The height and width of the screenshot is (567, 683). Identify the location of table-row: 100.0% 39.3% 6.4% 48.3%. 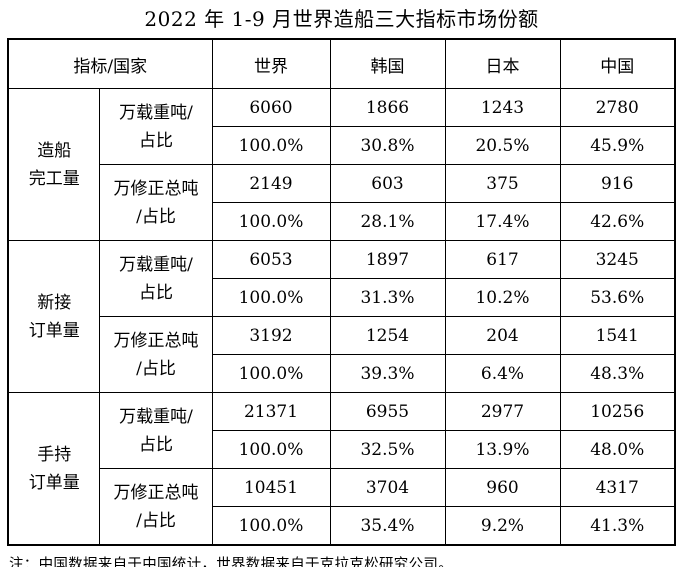
(342, 373).